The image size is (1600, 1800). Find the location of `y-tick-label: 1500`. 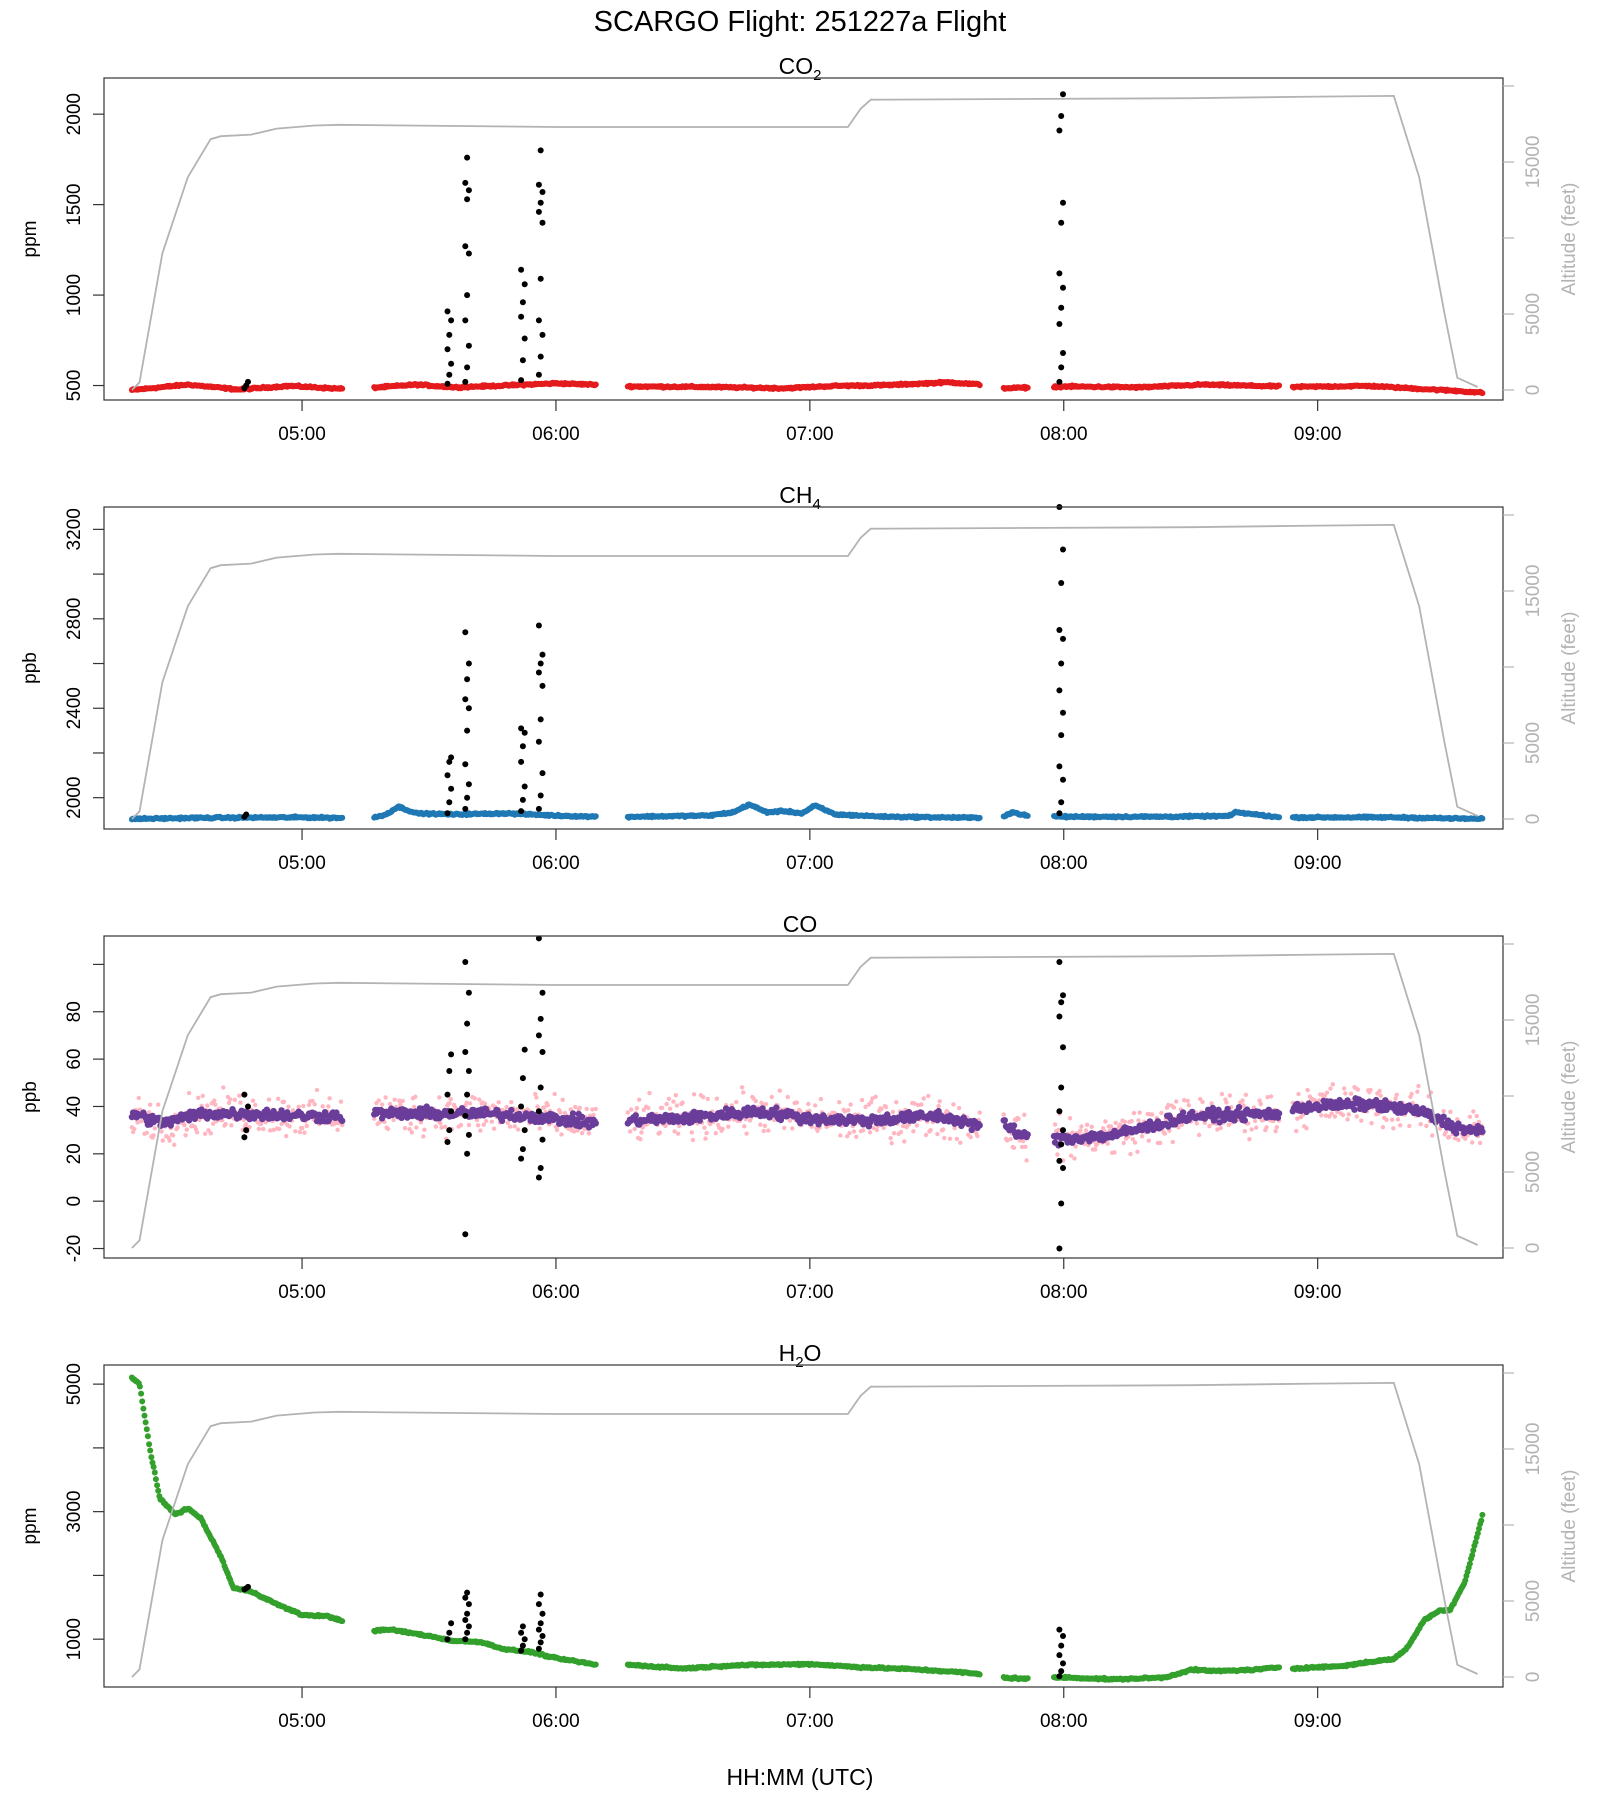

y-tick-label: 1500 is located at coordinates (74, 204).